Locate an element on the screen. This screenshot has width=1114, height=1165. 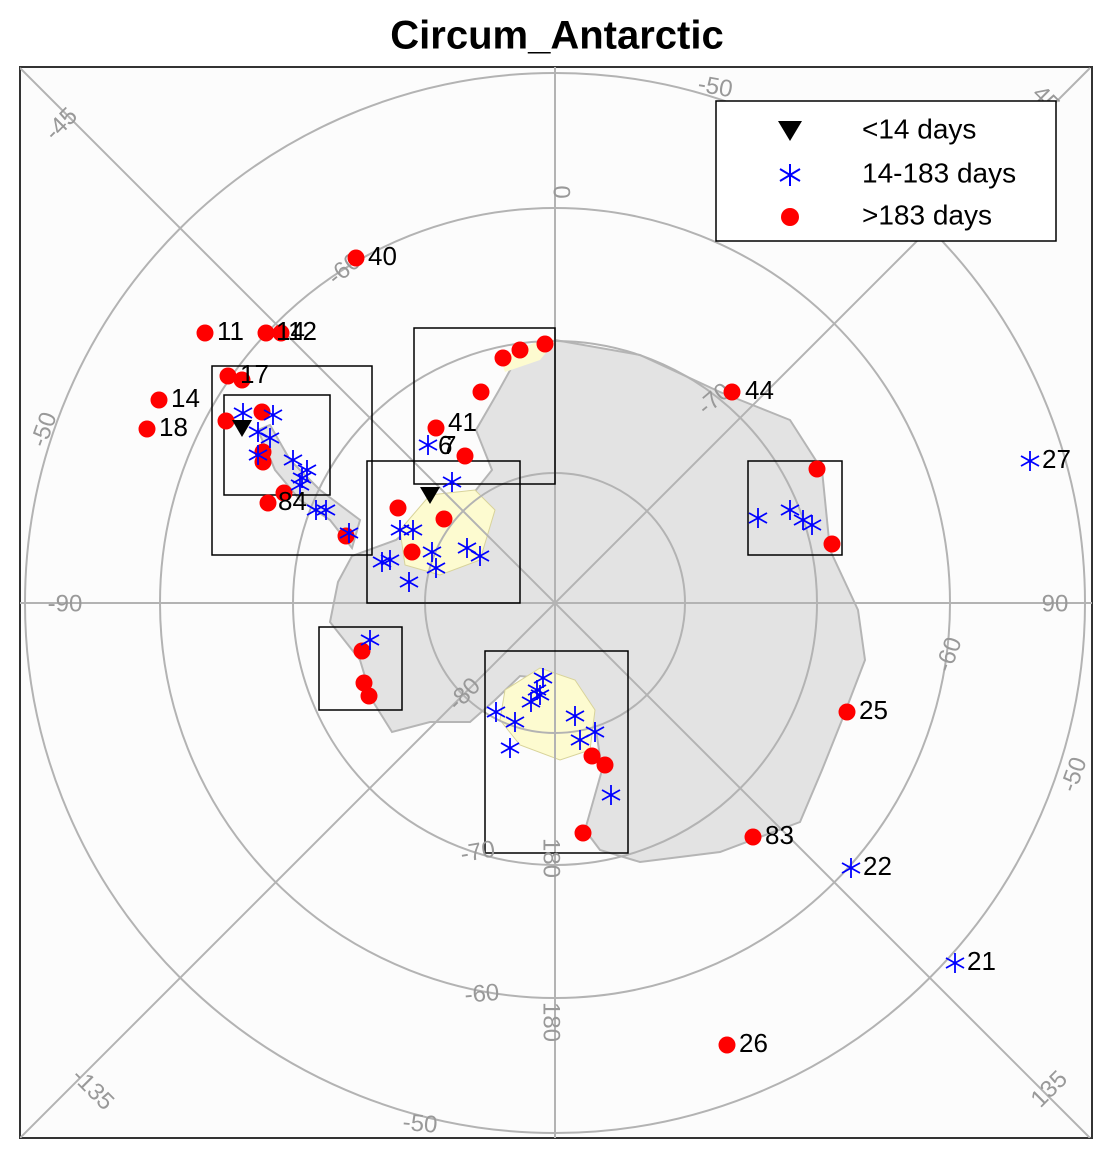
station-label: 22 is located at coordinates (877, 866).